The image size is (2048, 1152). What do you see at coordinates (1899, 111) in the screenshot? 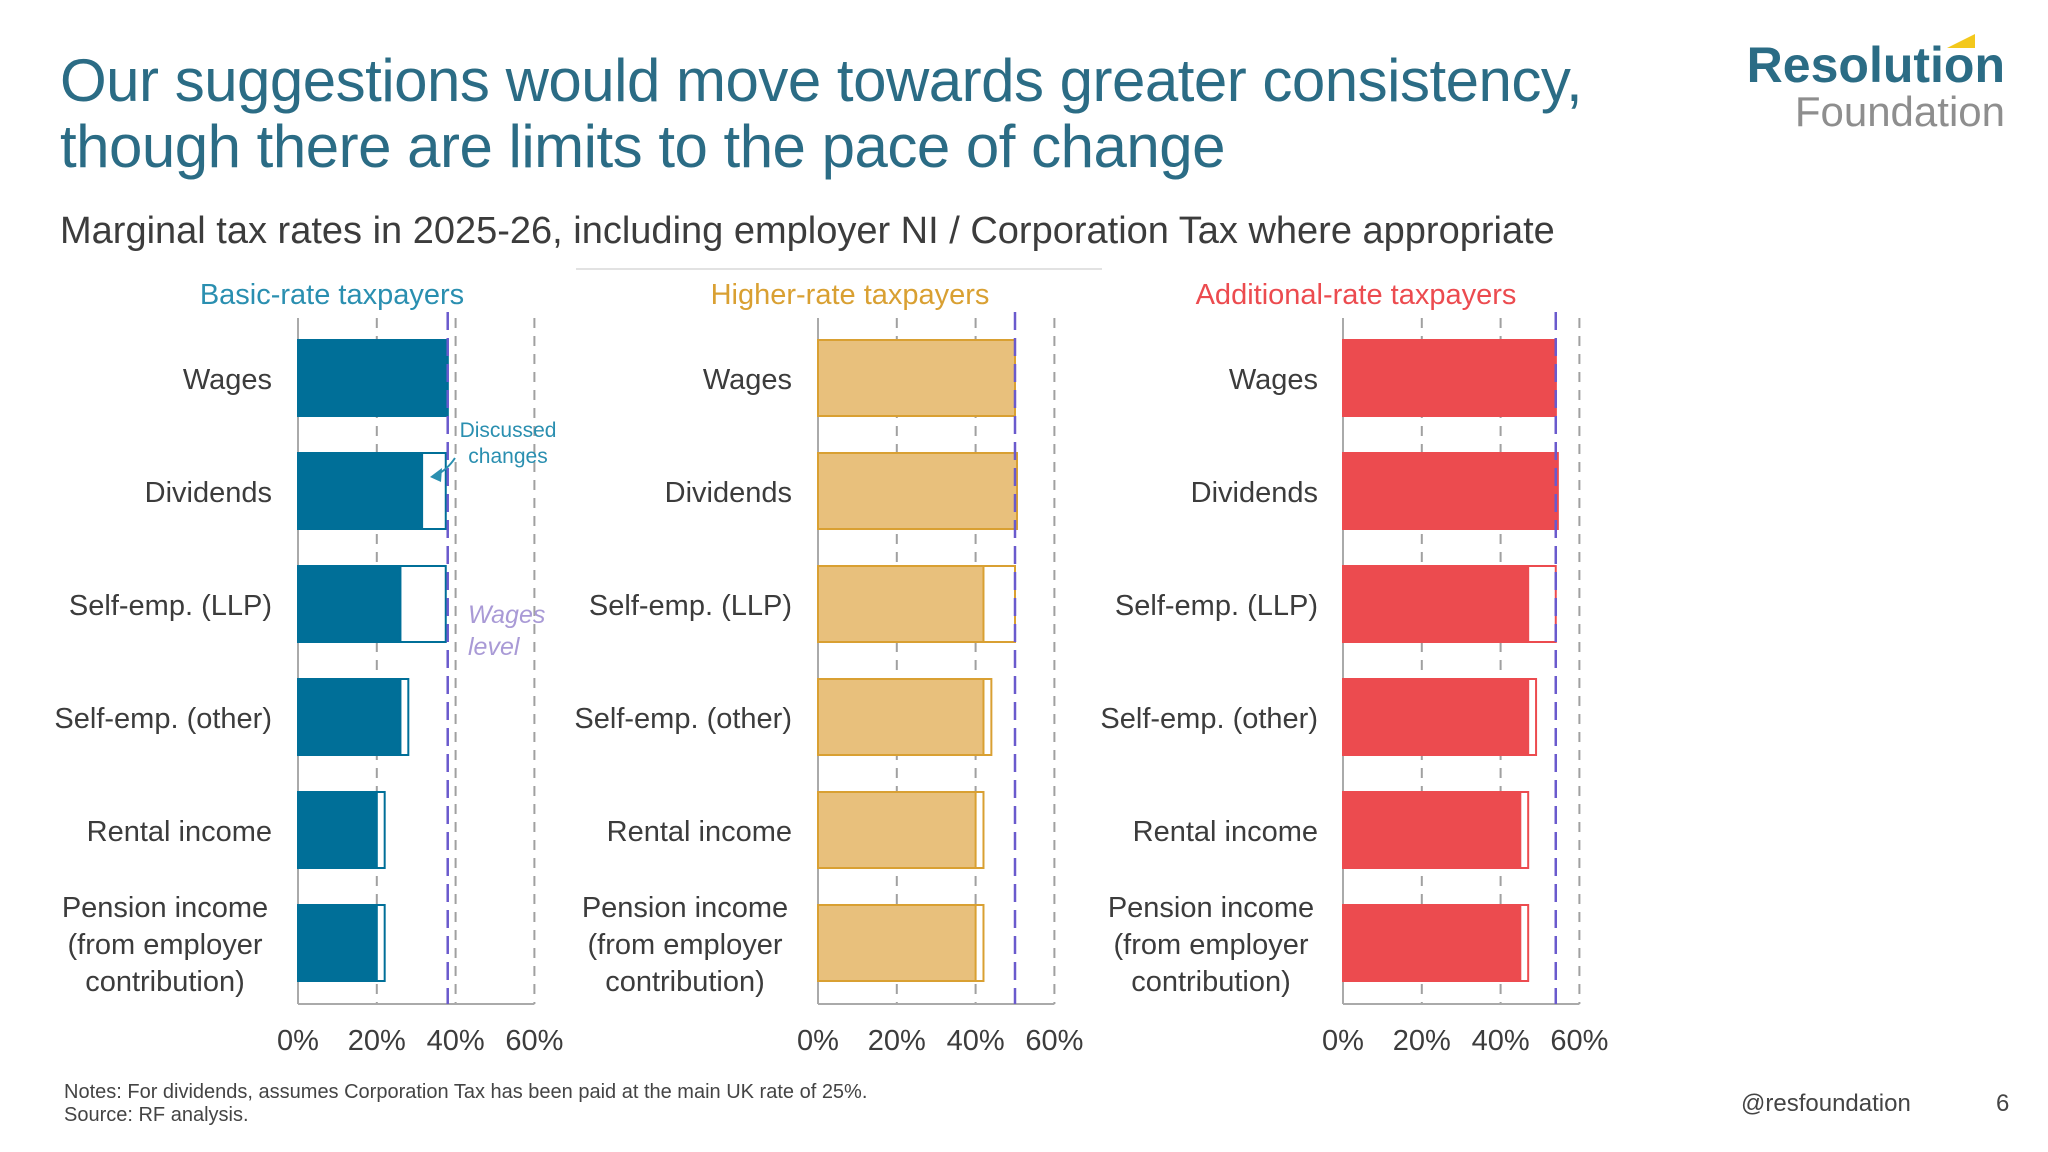
I see `logo-word-foundation: Foundation` at bounding box center [1899, 111].